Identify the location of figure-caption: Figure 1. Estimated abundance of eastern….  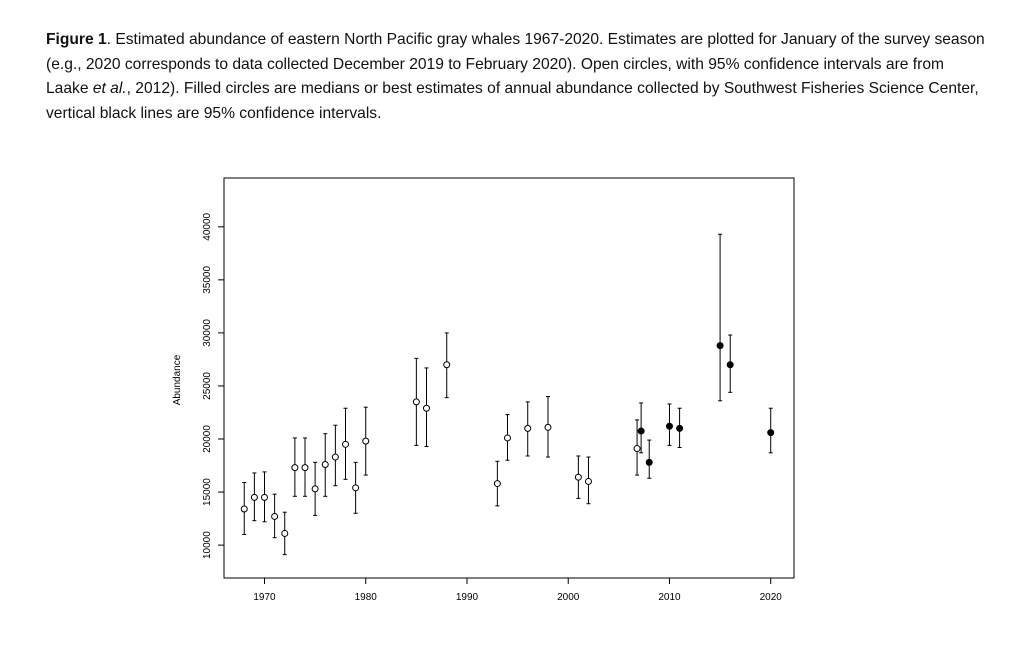
(516, 77).